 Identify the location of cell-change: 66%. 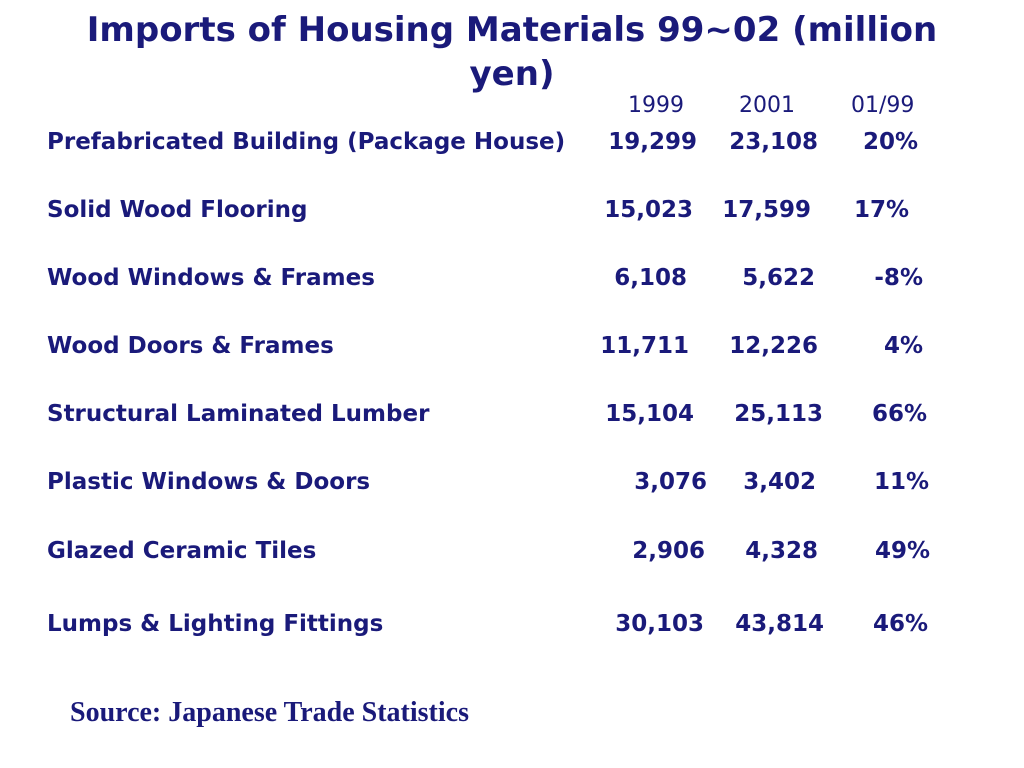
(899, 414).